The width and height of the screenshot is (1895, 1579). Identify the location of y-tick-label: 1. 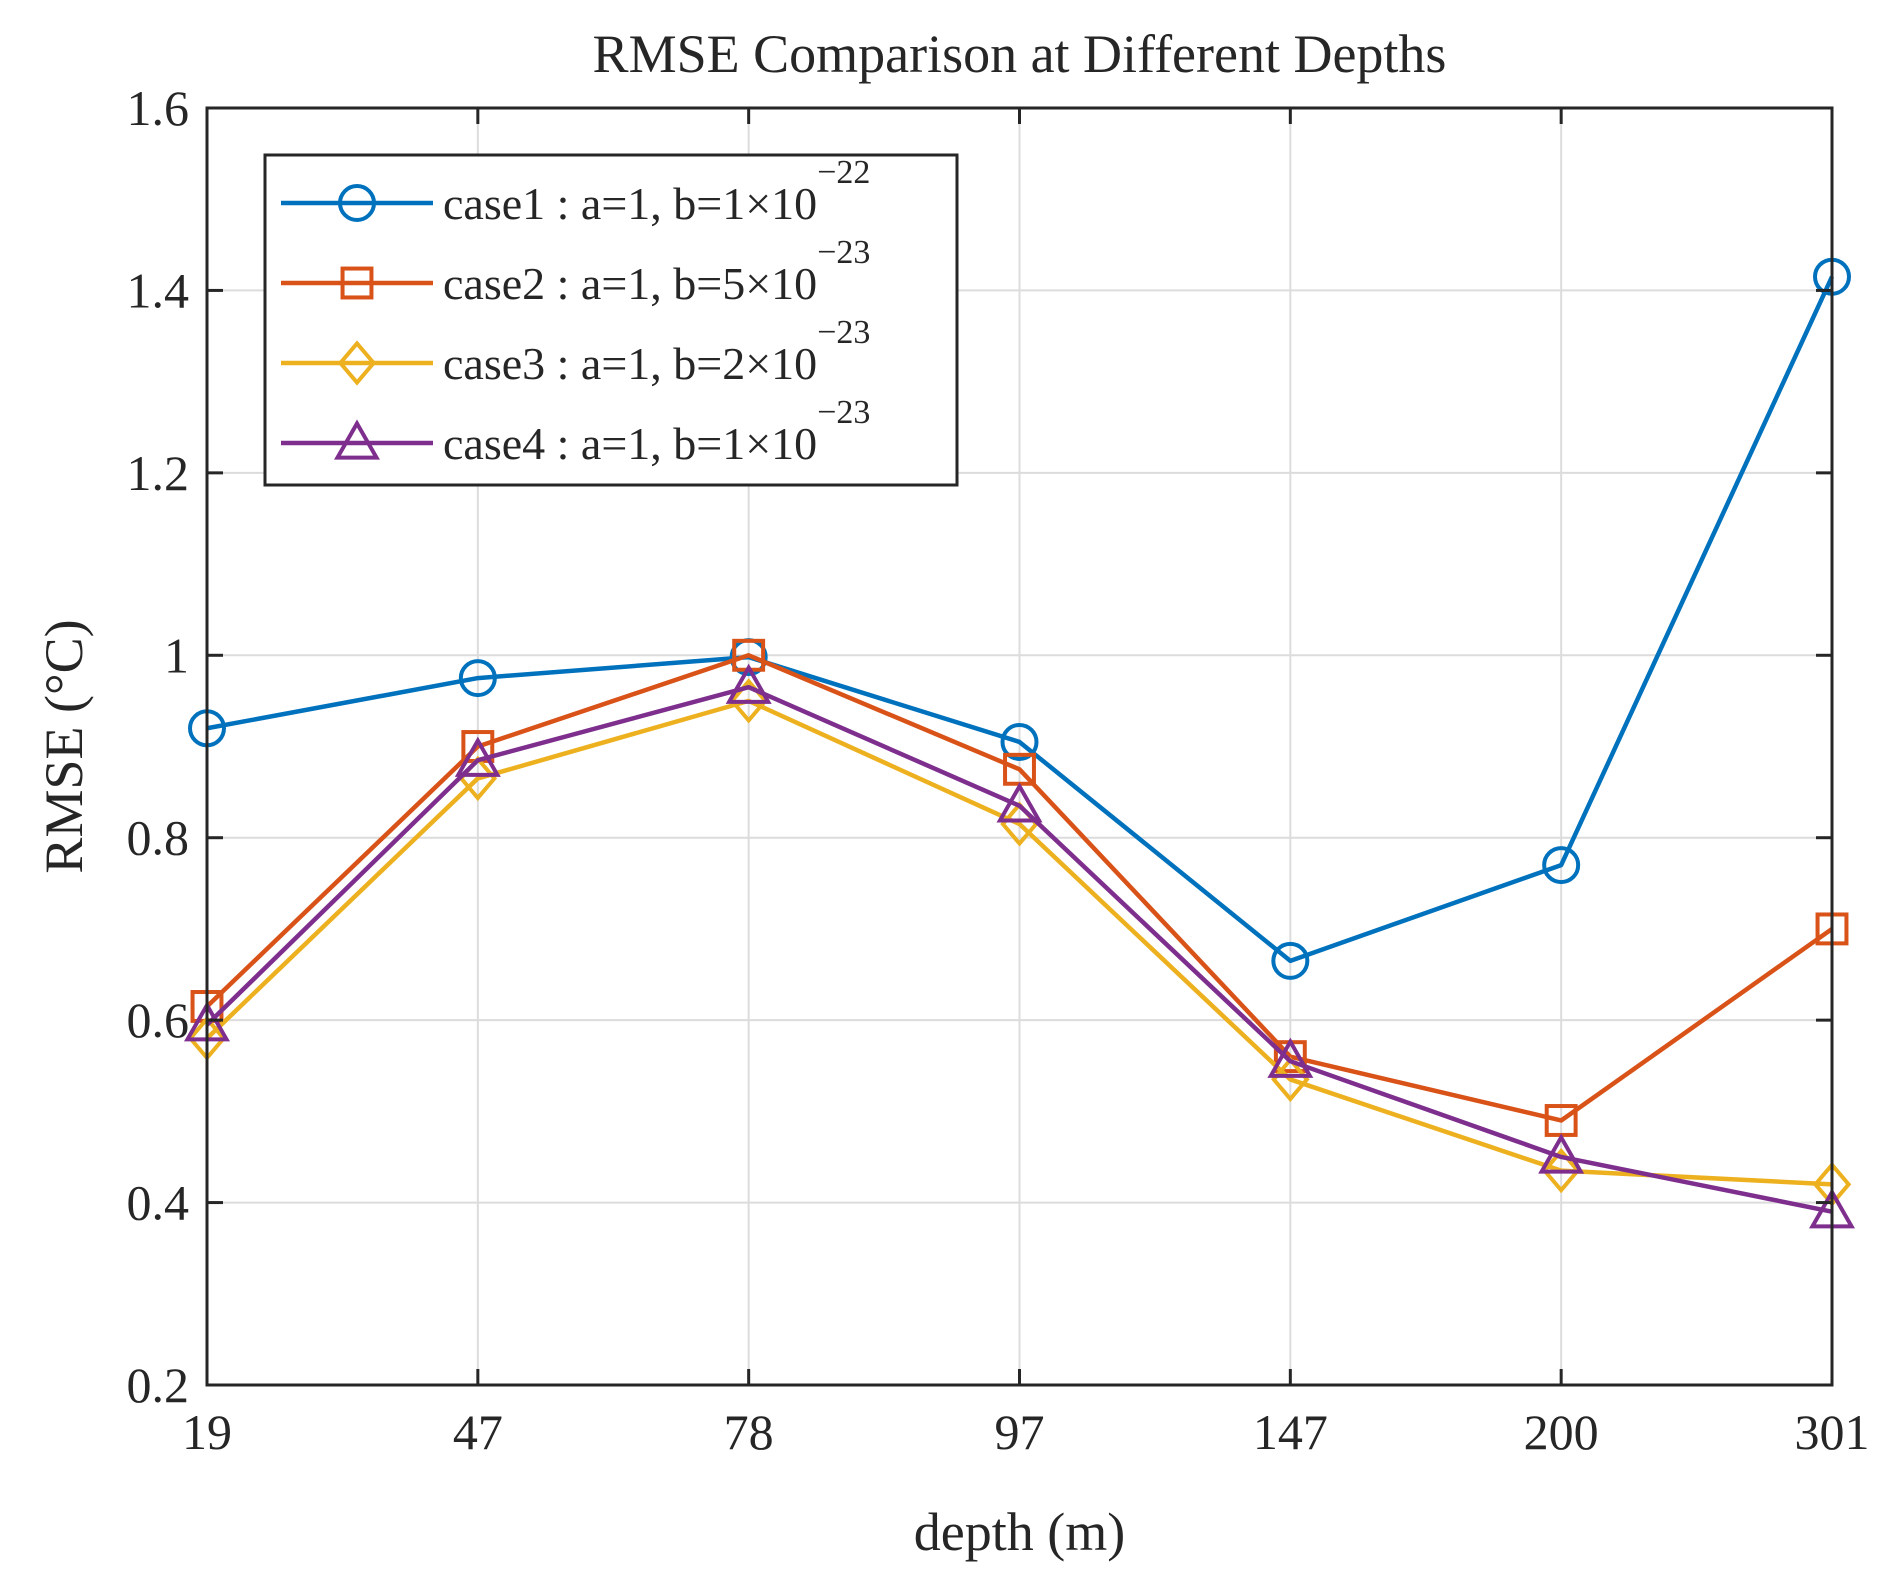
(176, 655).